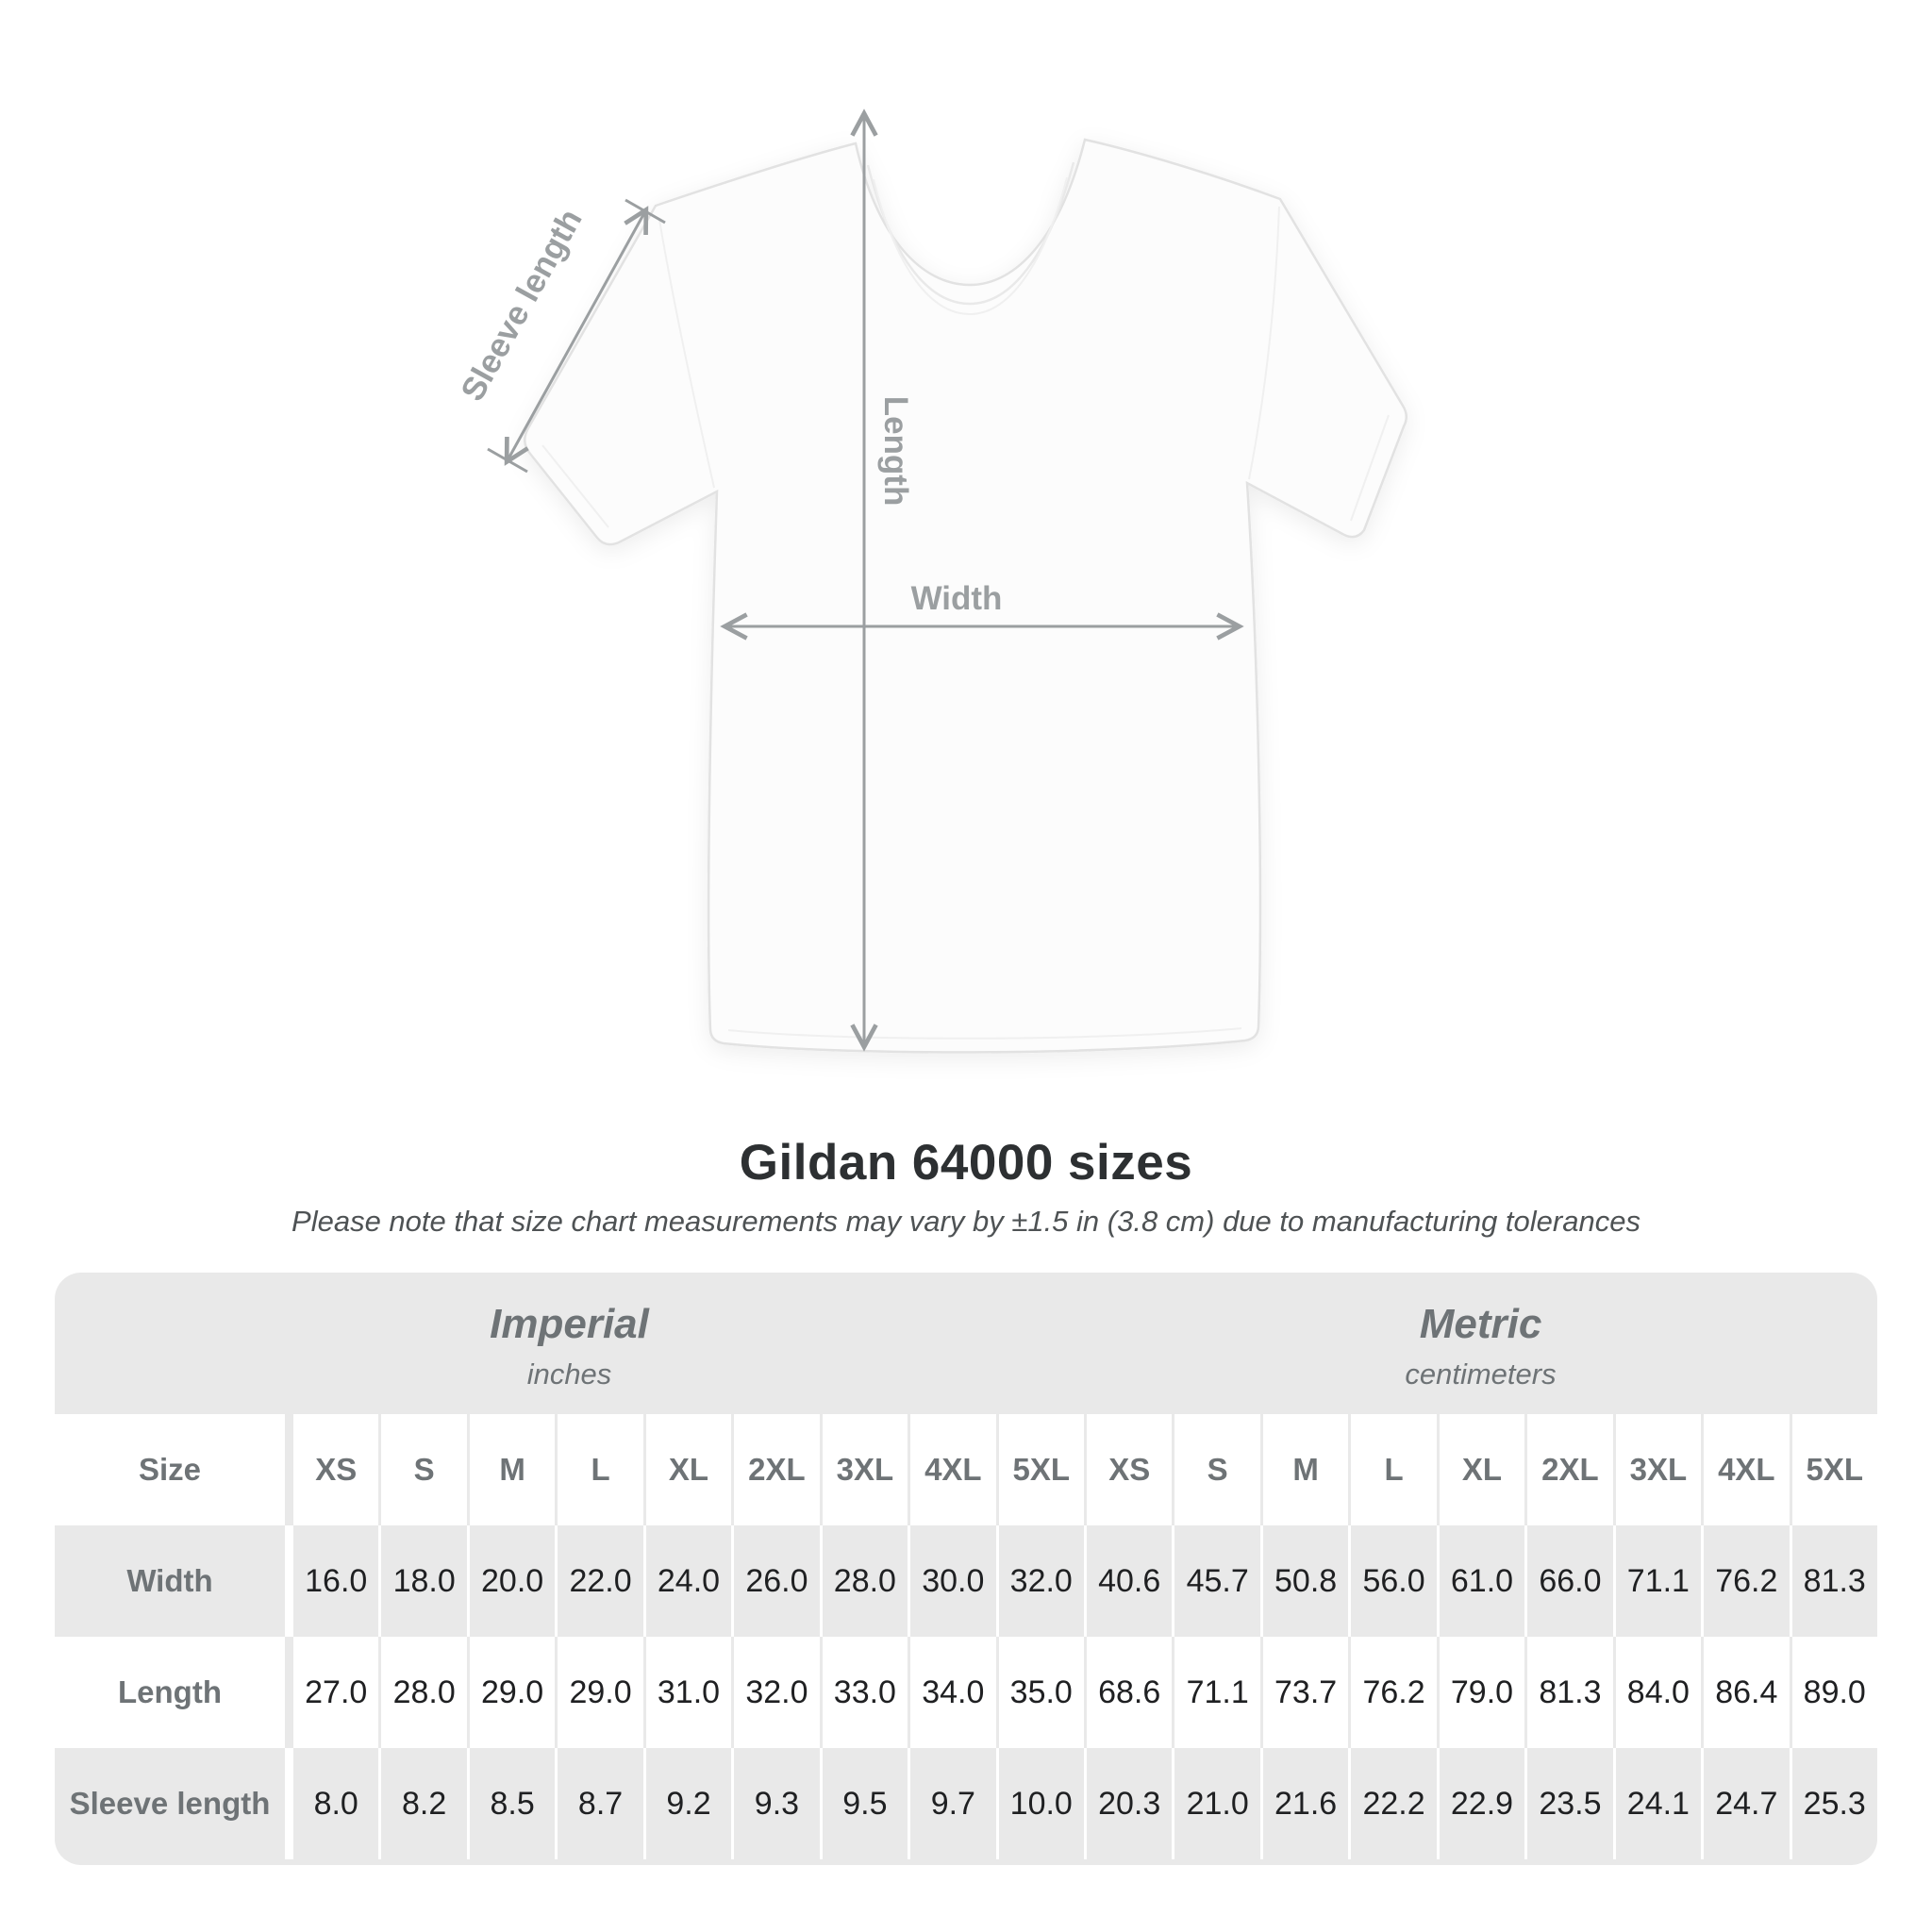 The height and width of the screenshot is (1932, 1932). Describe the element at coordinates (1130, 1581) in the screenshot. I see `cell-width-metric-xs: 40.6` at that location.